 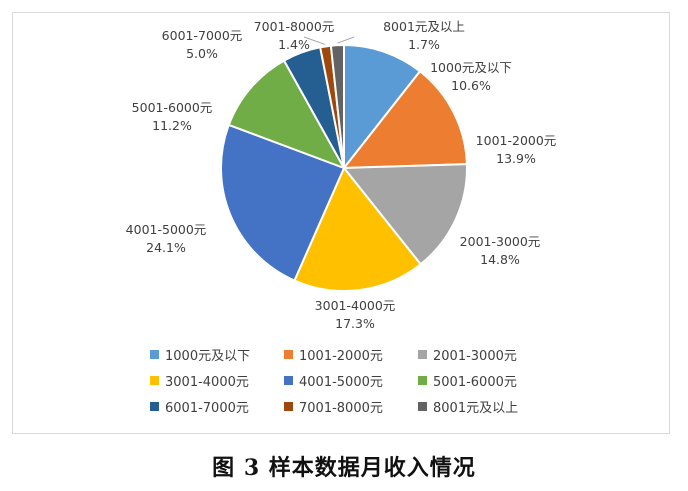 What do you see at coordinates (202, 35) in the screenshot?
I see `slice-category-label-6: 6001-7000元` at bounding box center [202, 35].